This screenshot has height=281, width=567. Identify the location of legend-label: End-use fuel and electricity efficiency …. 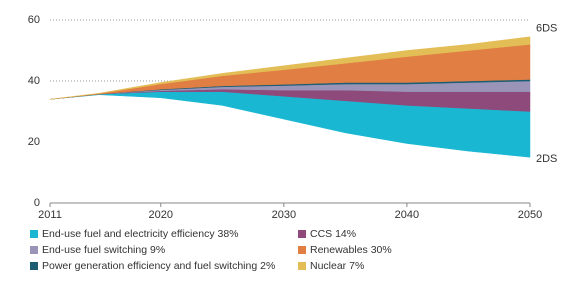
(140, 234).